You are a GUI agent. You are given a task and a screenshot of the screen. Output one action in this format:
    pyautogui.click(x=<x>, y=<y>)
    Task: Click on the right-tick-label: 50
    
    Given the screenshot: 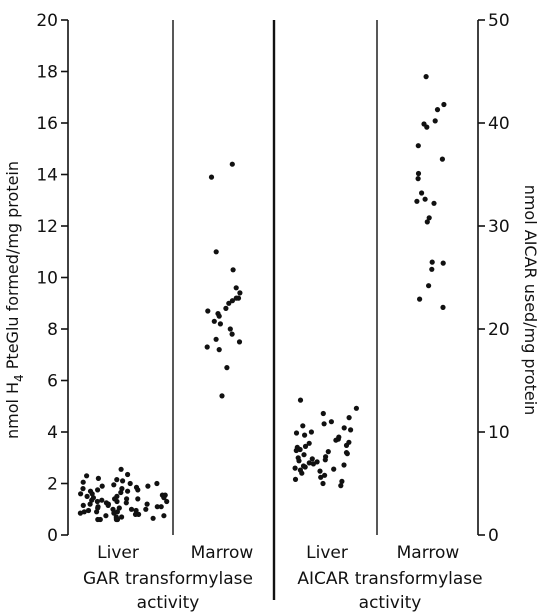 What is the action you would take?
    pyautogui.click(x=499, y=21)
    